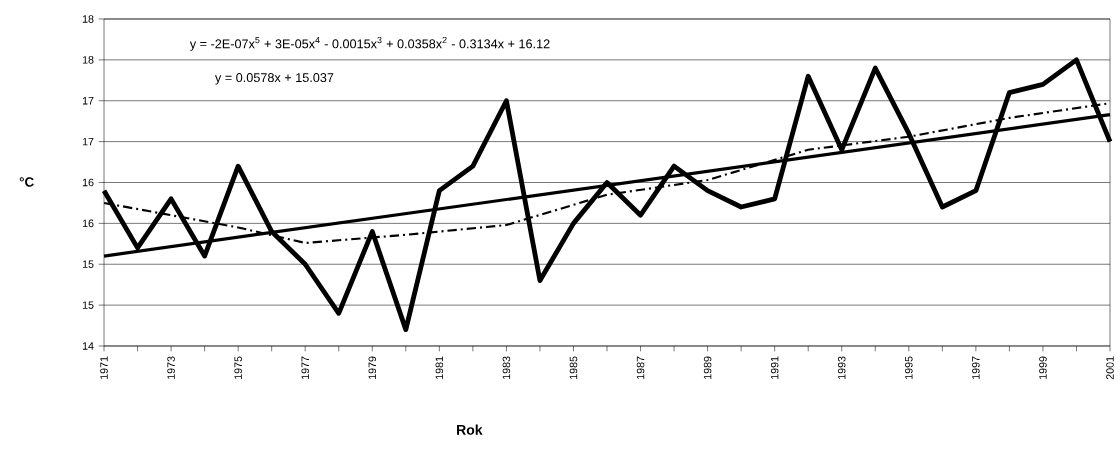 This screenshot has width=1120, height=467. What do you see at coordinates (369, 43) in the screenshot?
I see `text: y = -2E-07x$^{5}$ + 3E-05x$^{4}$ - 0.0015x$^{3}$ + 0.0358x$^{2}$ - 0.3134x + 16.12` at bounding box center [369, 43].